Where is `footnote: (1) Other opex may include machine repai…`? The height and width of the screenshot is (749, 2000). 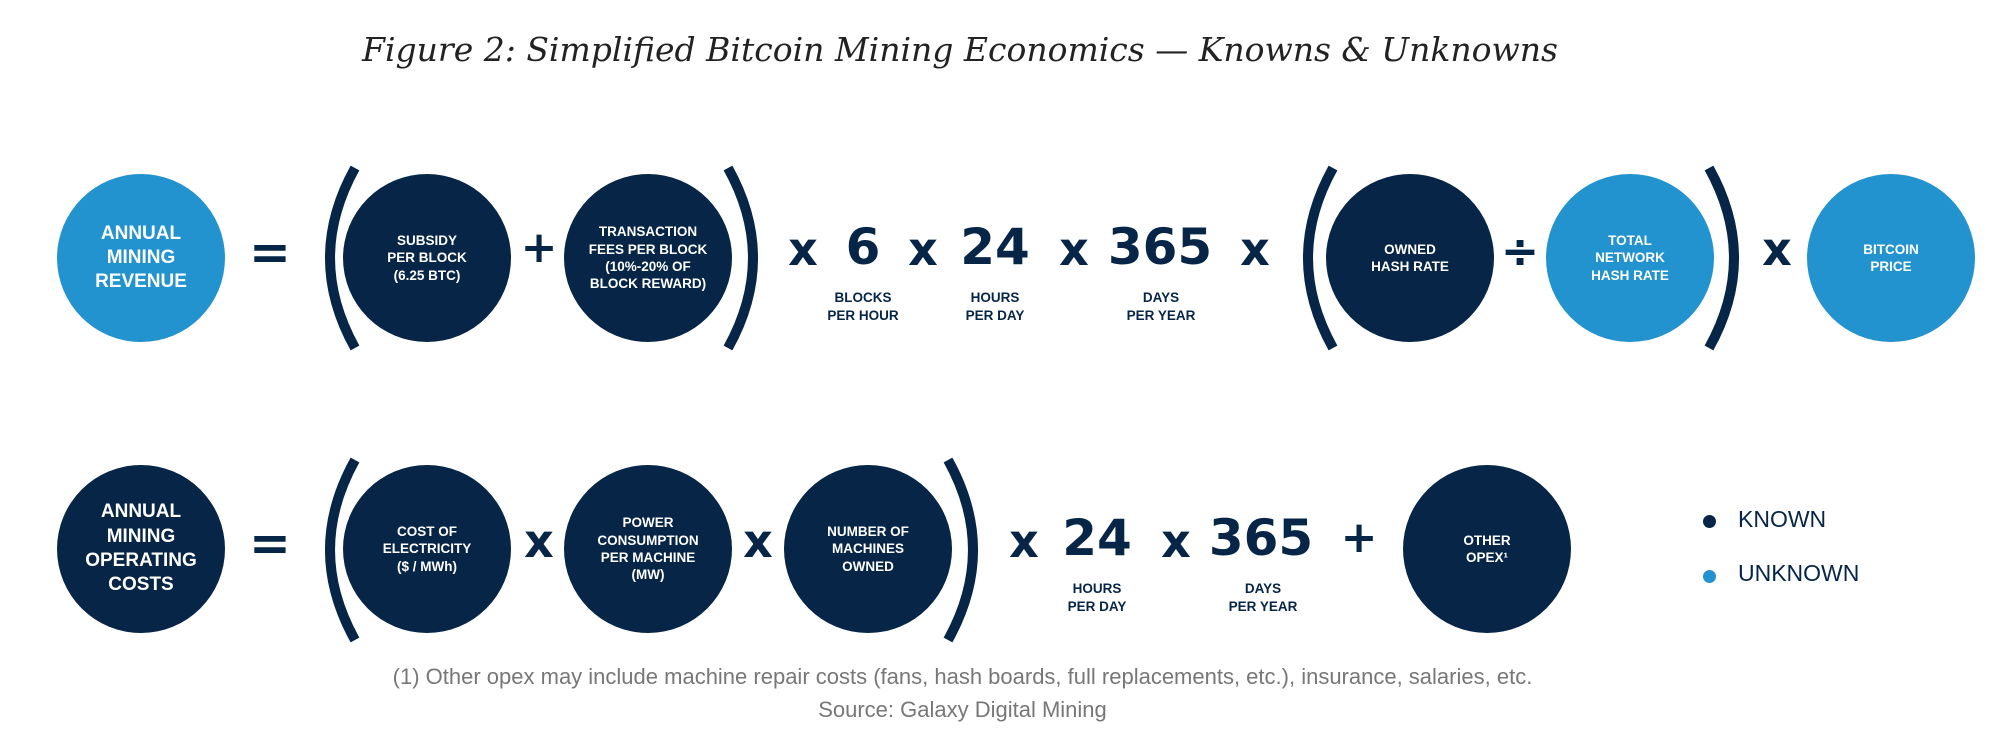
footnote: (1) Other opex may include machine repai… is located at coordinates (962, 676).